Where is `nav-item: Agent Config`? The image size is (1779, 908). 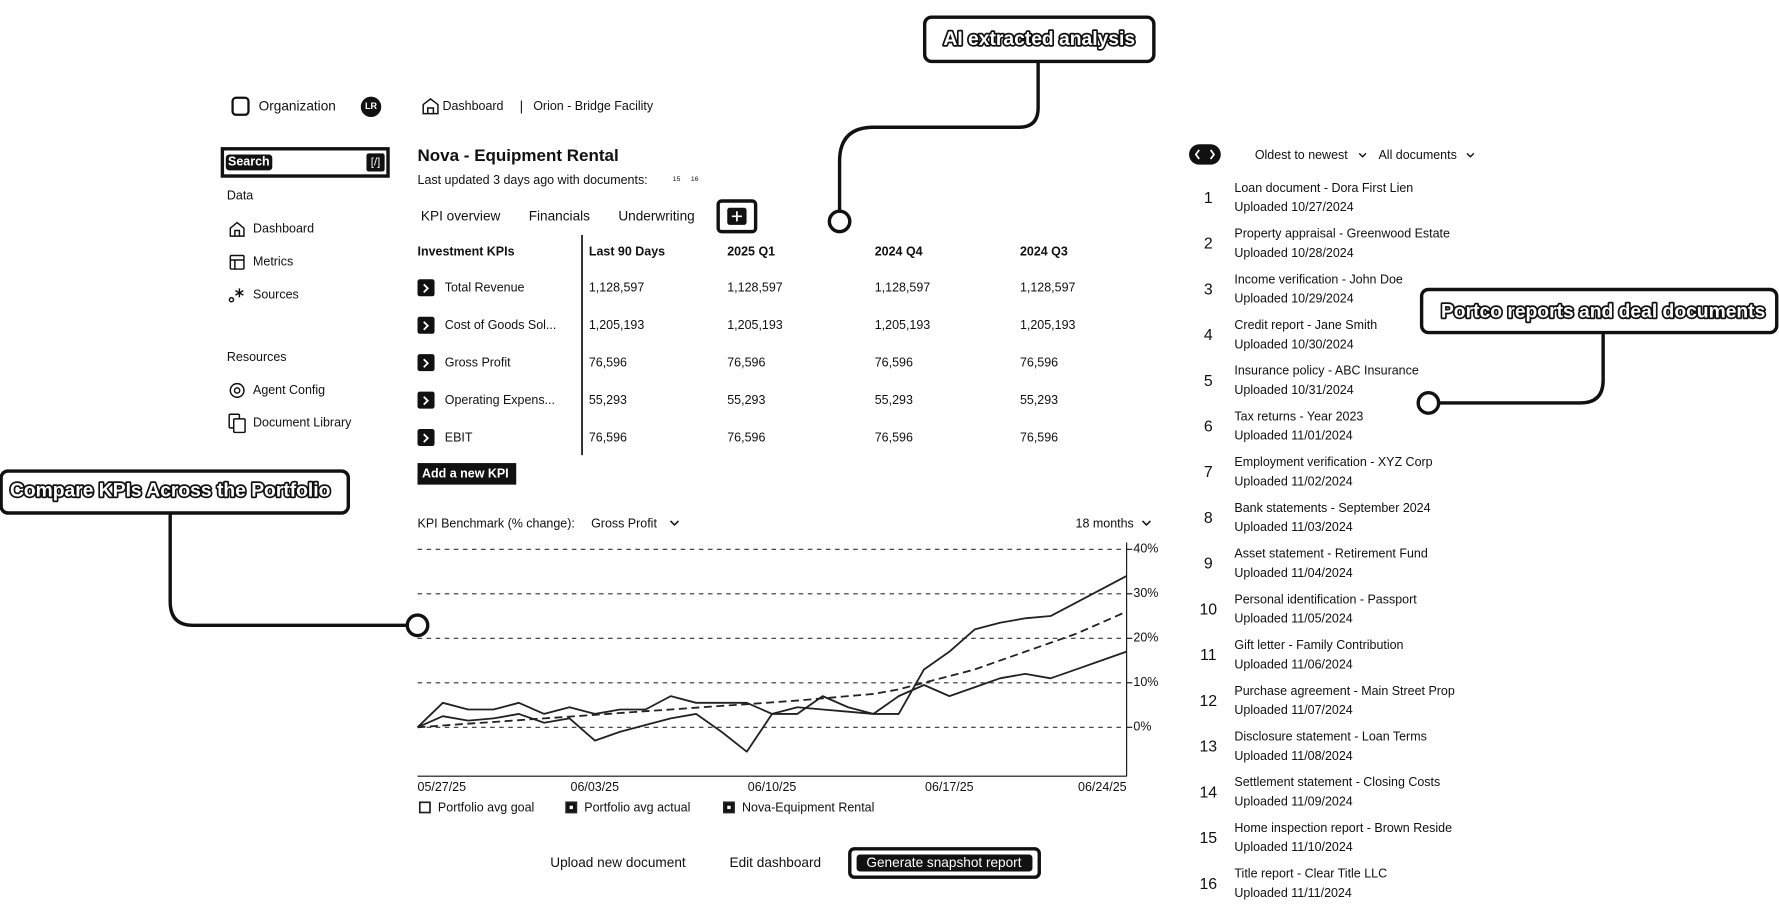
nav-item: Agent Config is located at coordinates (289, 390).